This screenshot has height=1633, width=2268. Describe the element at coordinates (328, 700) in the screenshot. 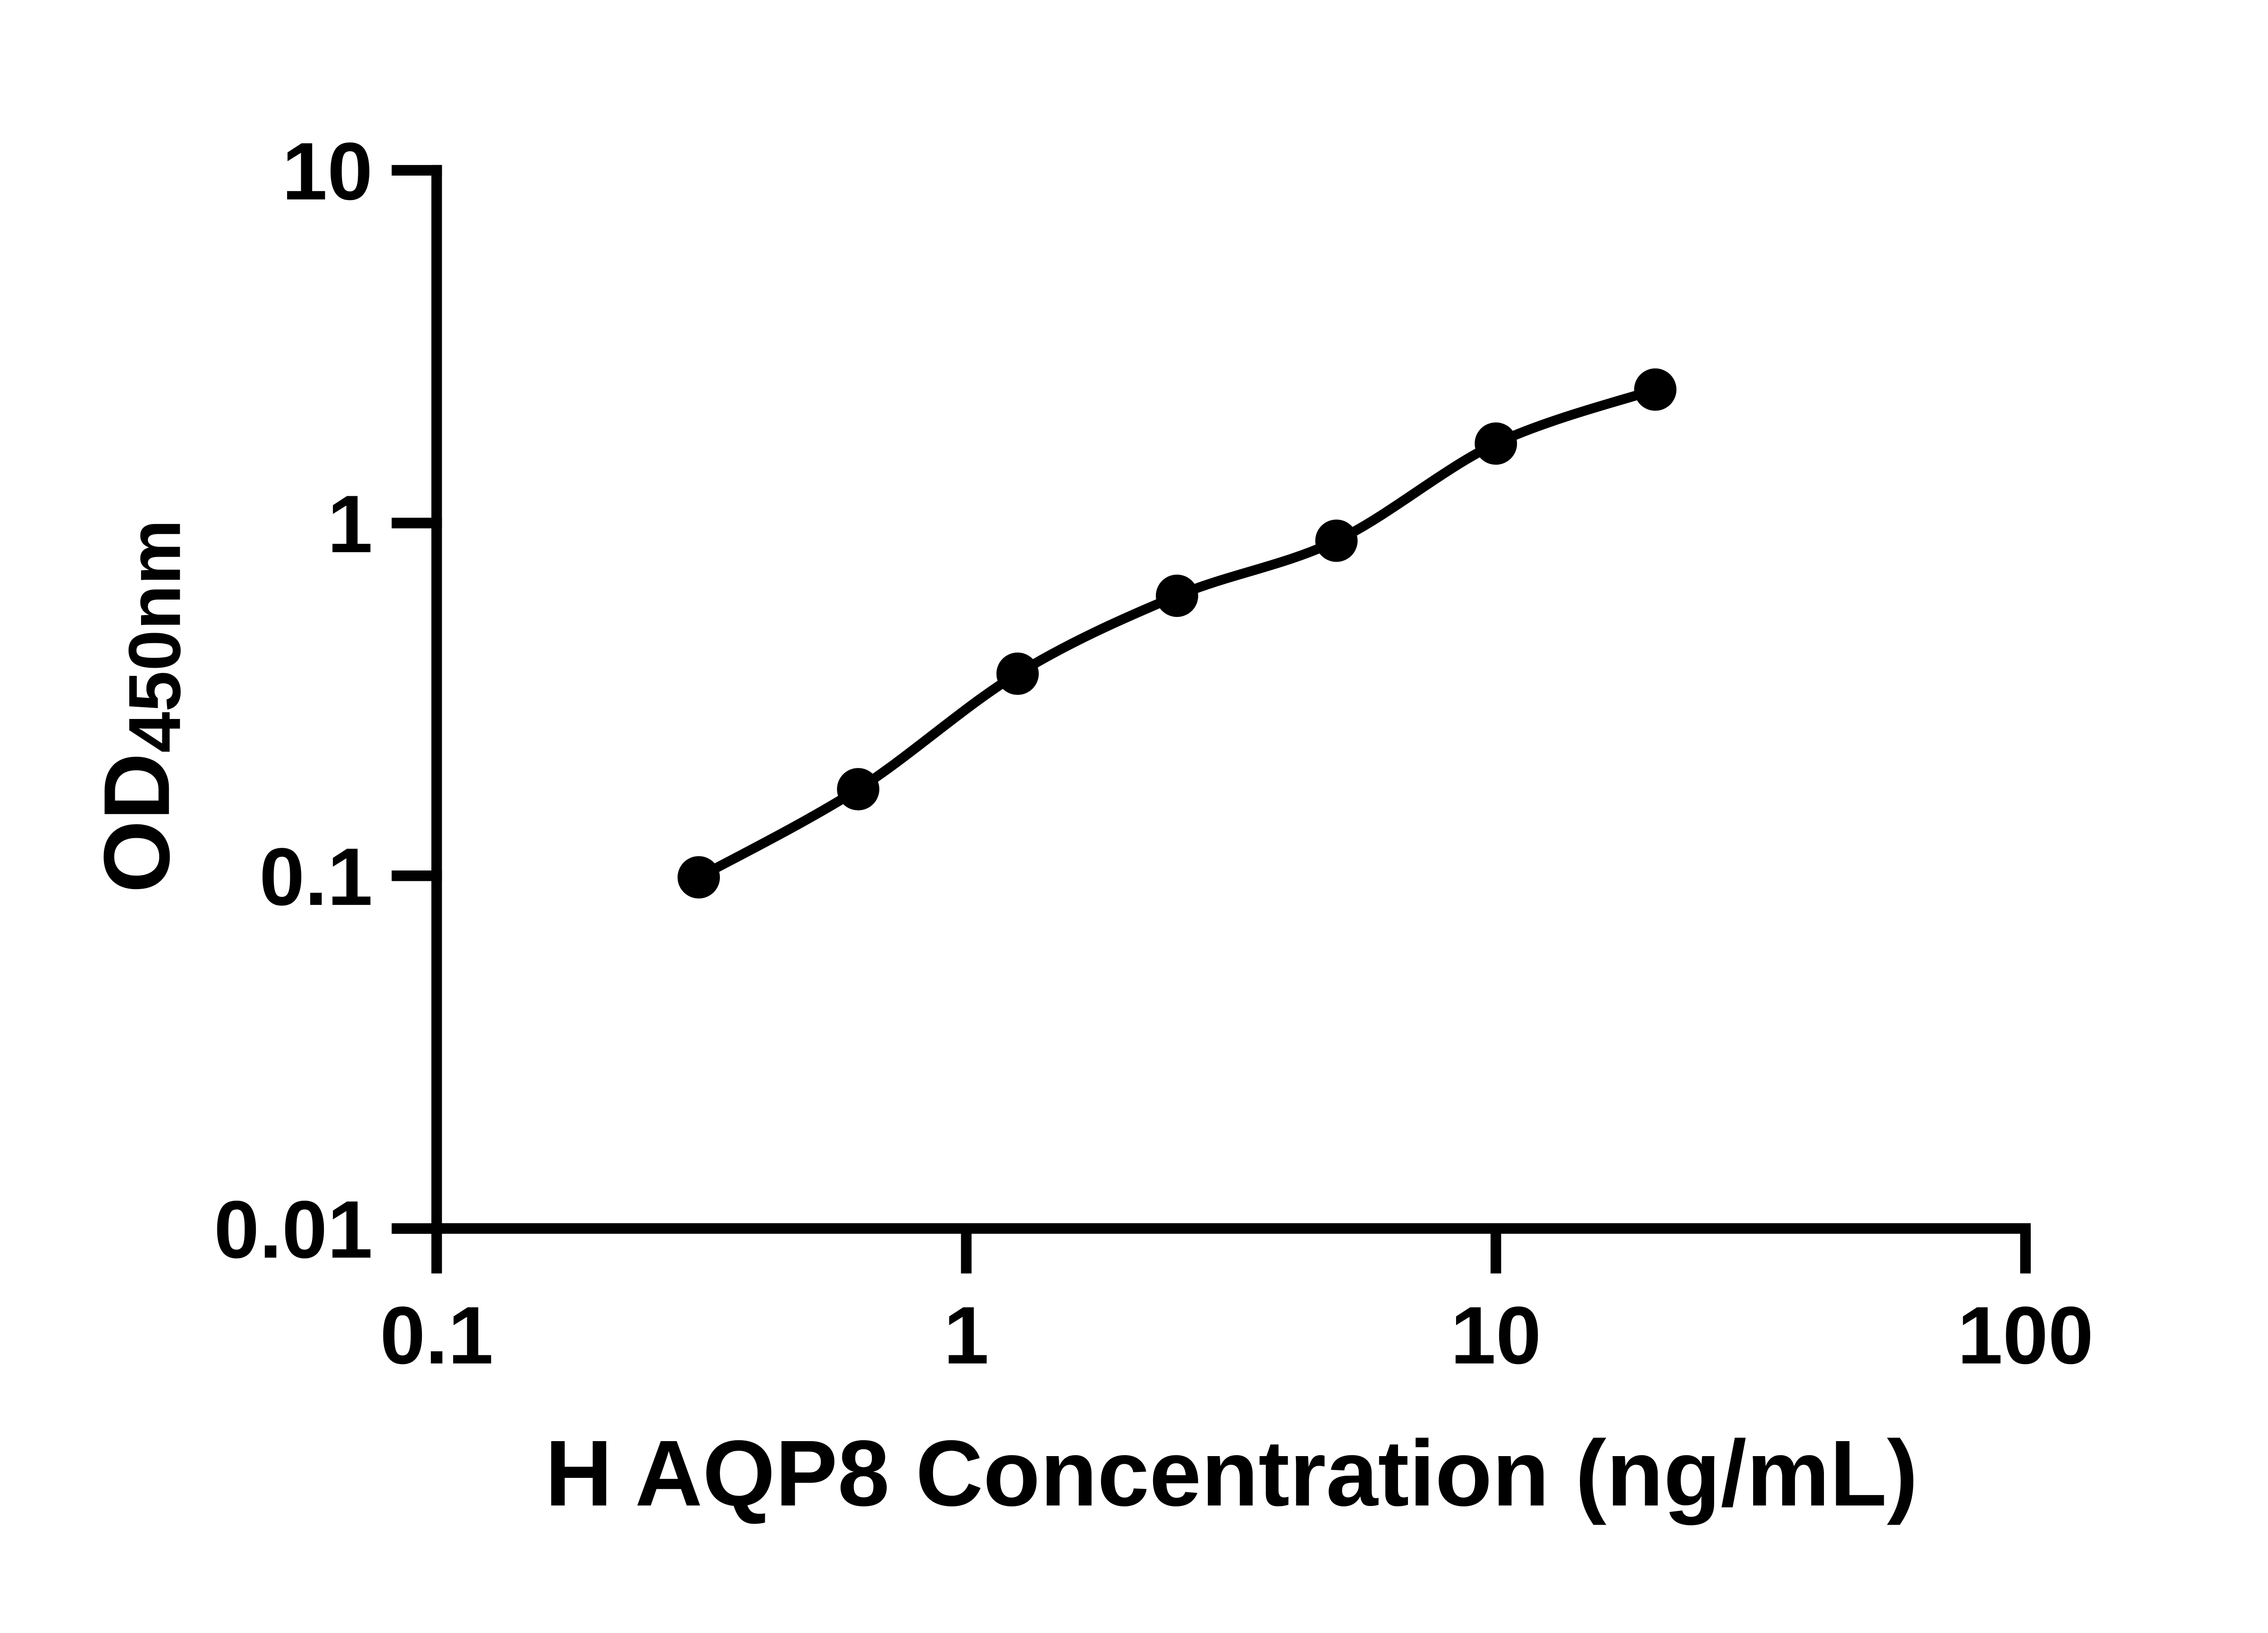

I see `y-axis-ticks: 0.01 0.1 1 10` at that location.